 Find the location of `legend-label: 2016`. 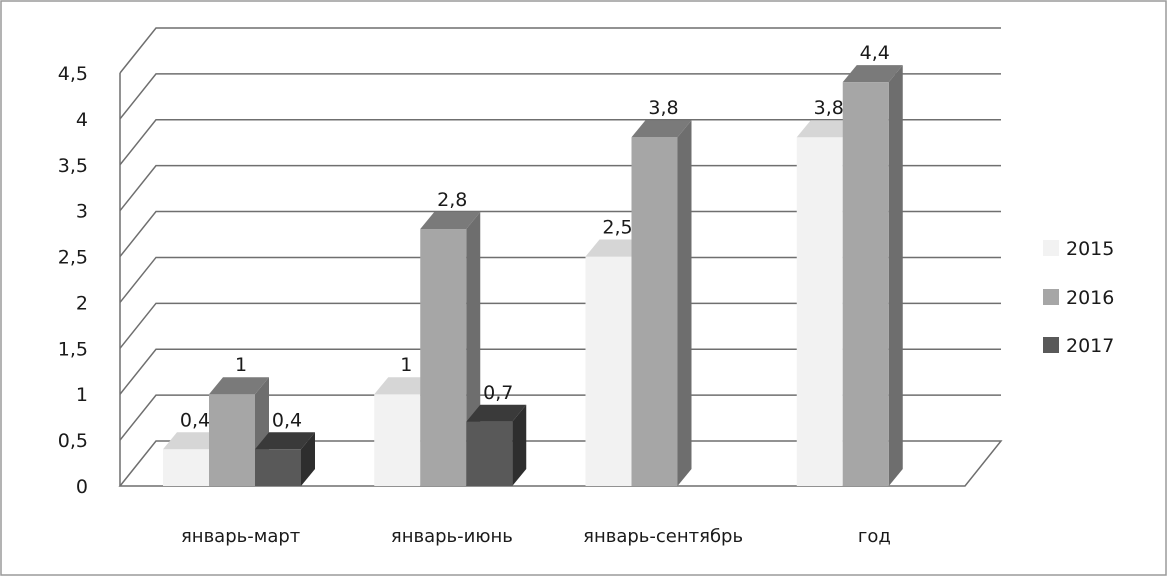

legend-label: 2016 is located at coordinates (1090, 298).